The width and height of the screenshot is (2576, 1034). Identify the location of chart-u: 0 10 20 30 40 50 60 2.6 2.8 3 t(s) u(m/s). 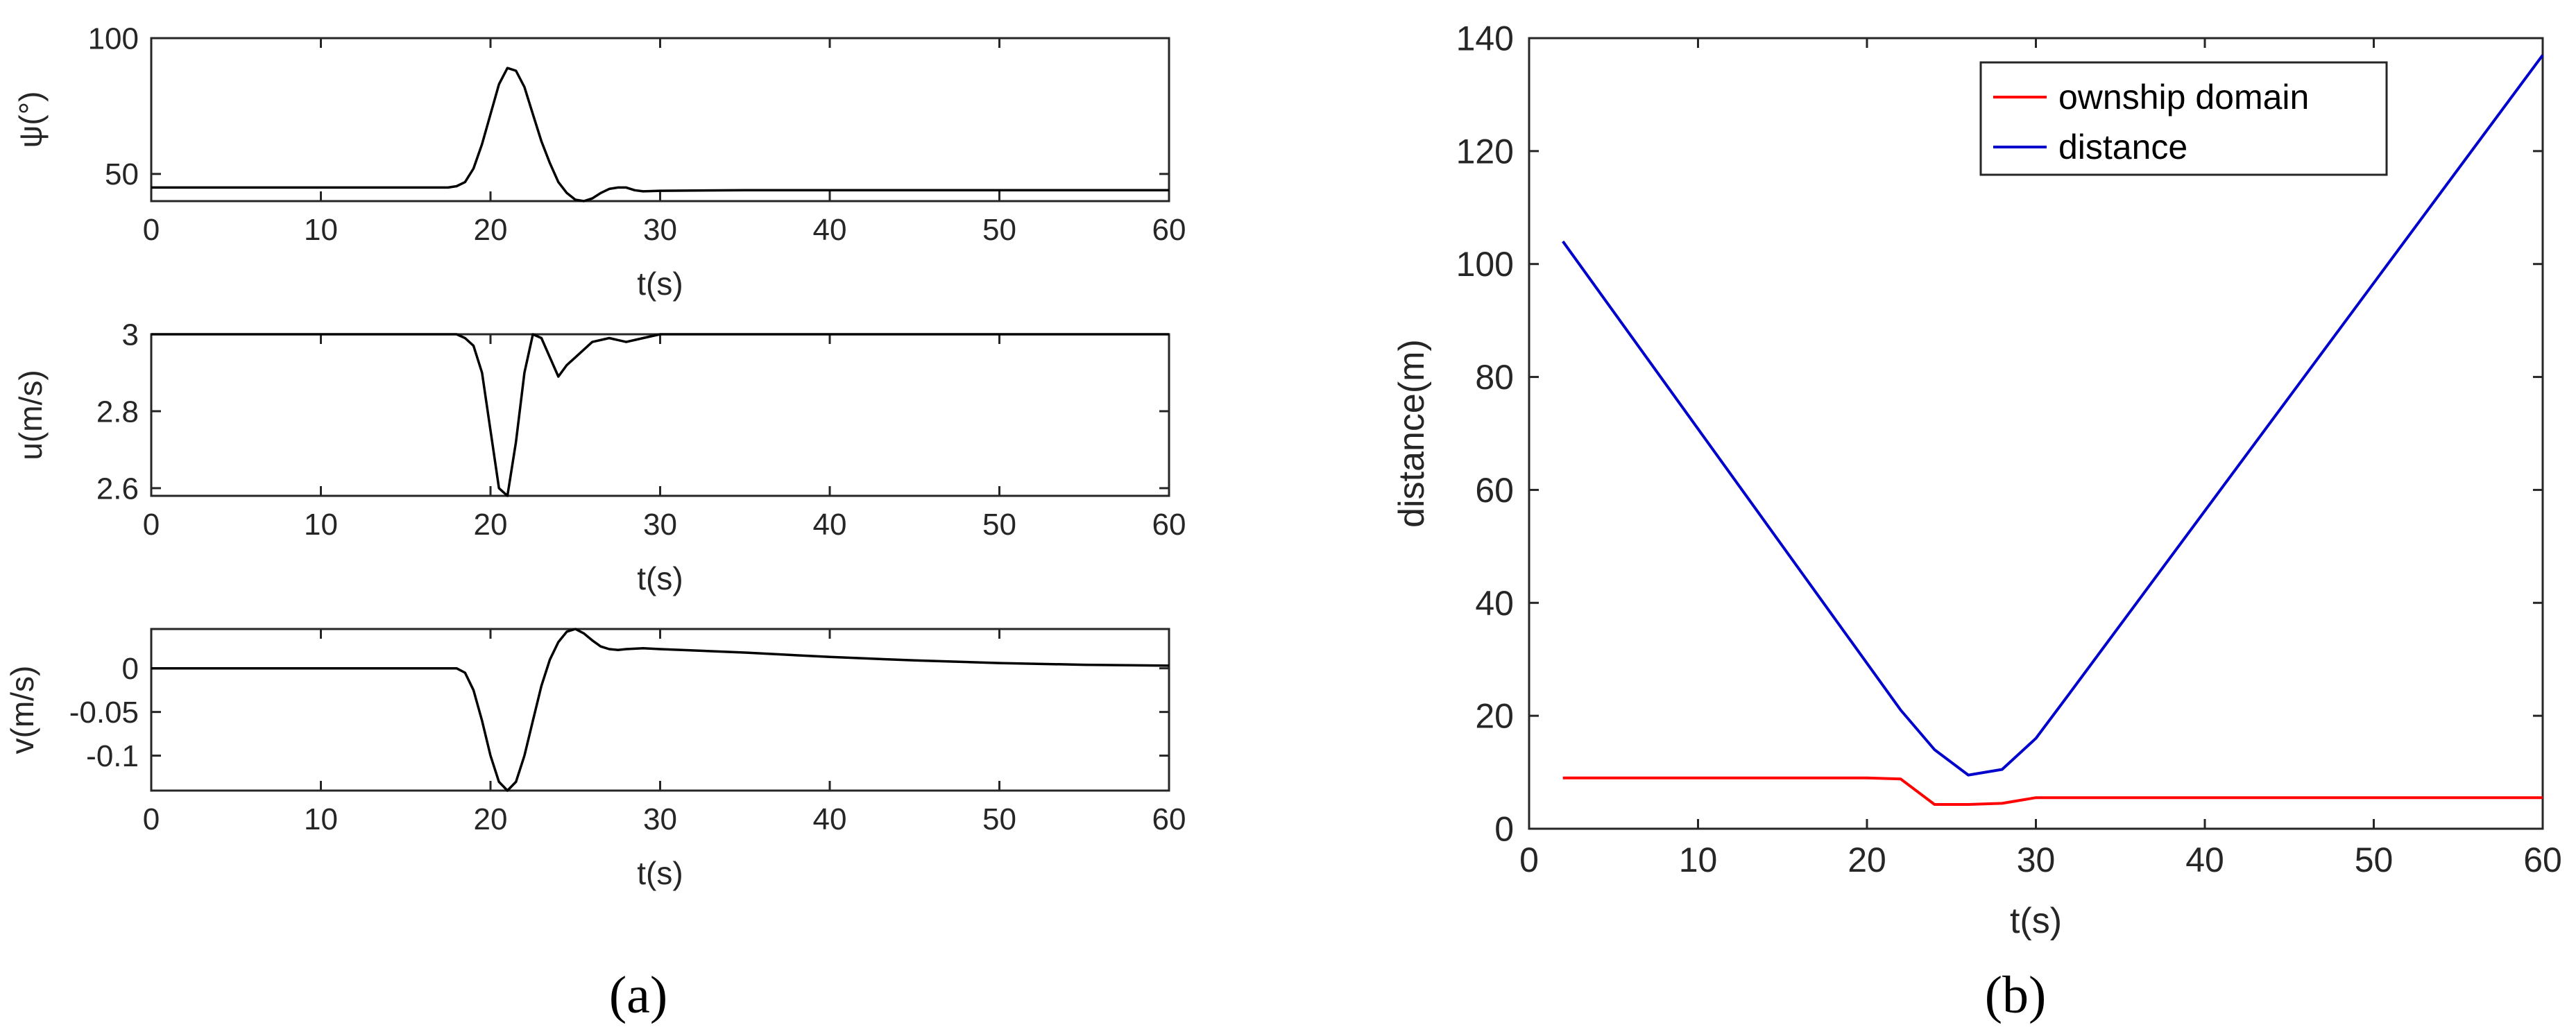
(599, 457).